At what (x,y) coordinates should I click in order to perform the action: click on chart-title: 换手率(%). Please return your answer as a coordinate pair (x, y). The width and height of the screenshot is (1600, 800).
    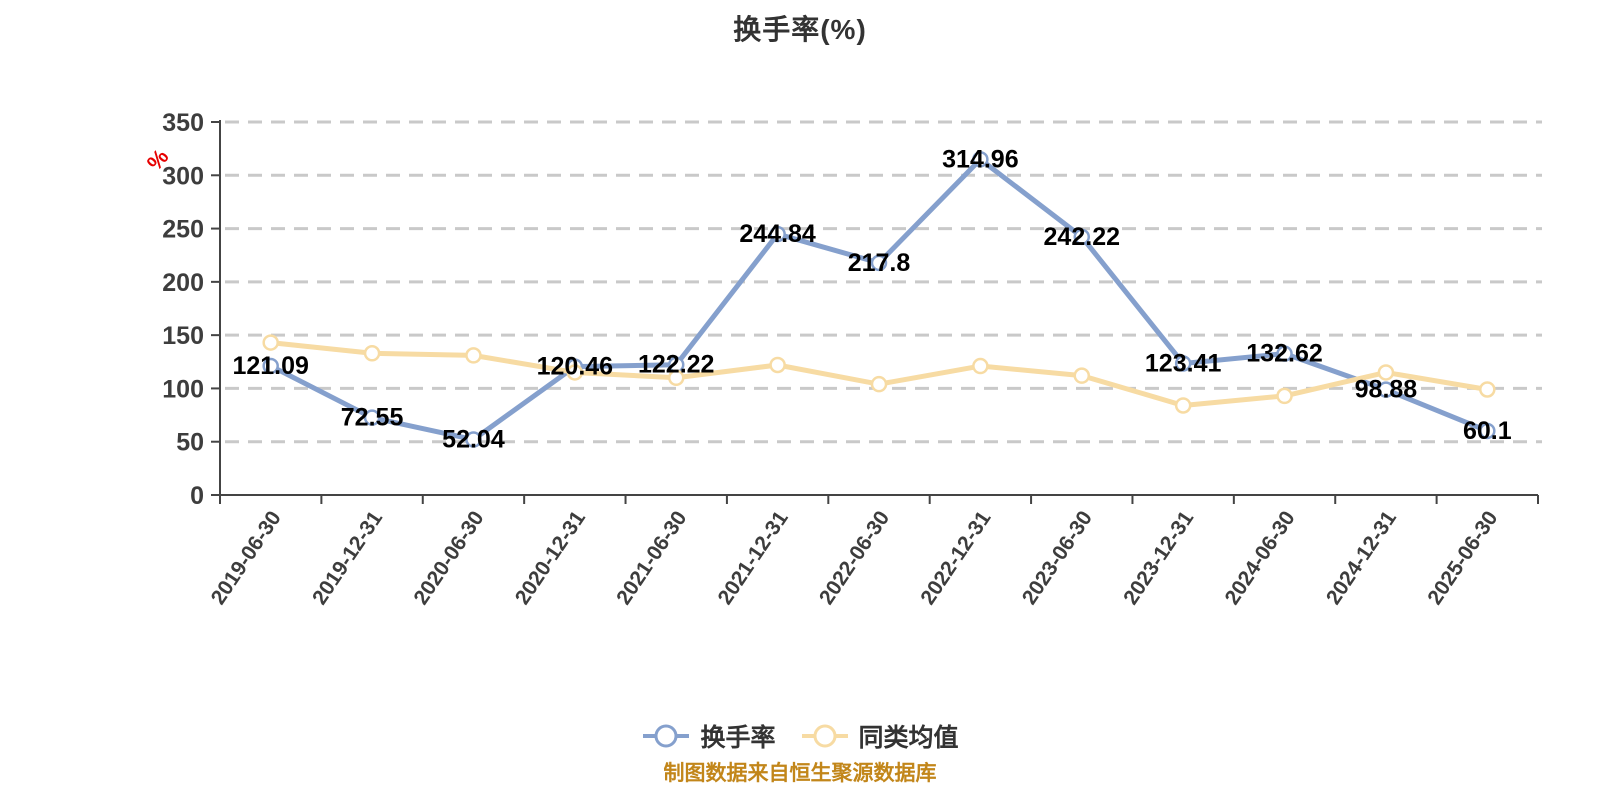
    Looking at the image, I should click on (800, 29).